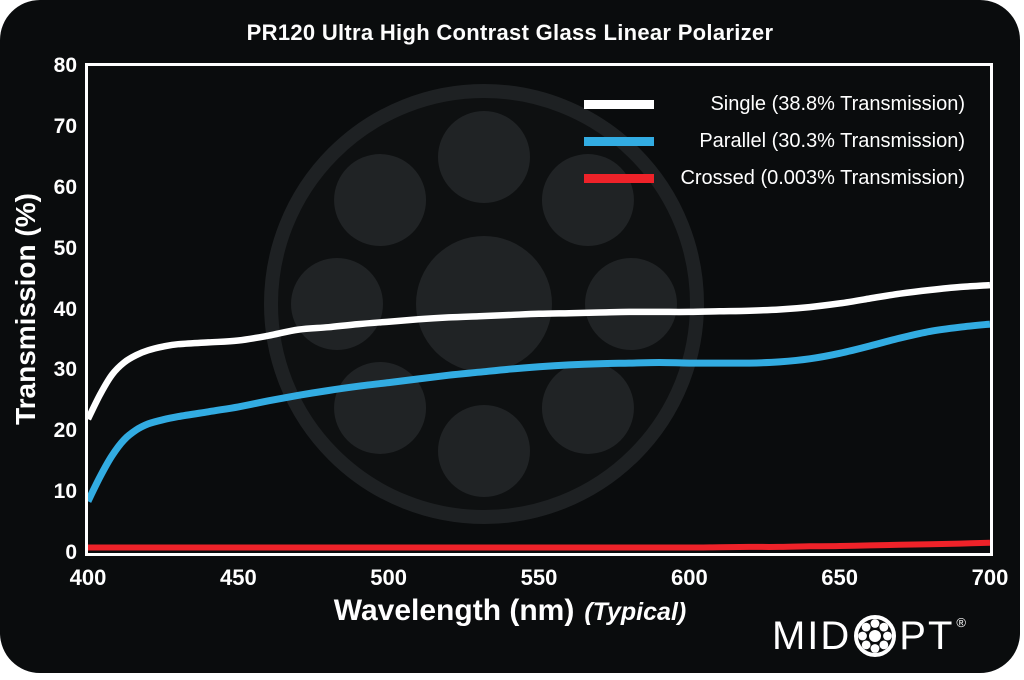 The image size is (1024, 680). What do you see at coordinates (65, 309) in the screenshot?
I see `y-tick-label: 40` at bounding box center [65, 309].